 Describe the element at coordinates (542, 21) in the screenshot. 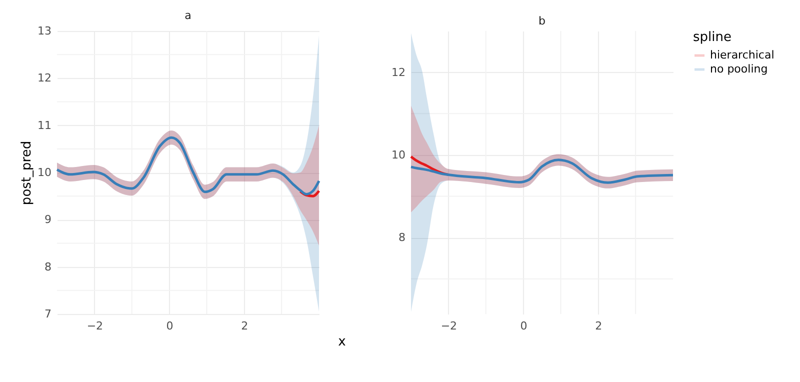

I see `chart-title: b` at that location.